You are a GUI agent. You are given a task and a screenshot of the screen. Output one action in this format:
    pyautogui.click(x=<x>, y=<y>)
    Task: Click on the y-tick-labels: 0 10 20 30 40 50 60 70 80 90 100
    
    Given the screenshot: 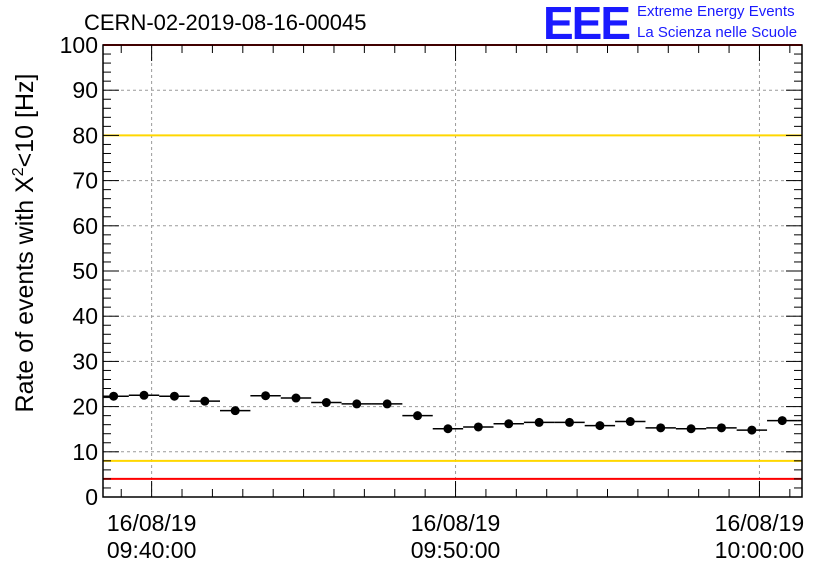 What is the action you would take?
    pyautogui.click(x=79, y=271)
    